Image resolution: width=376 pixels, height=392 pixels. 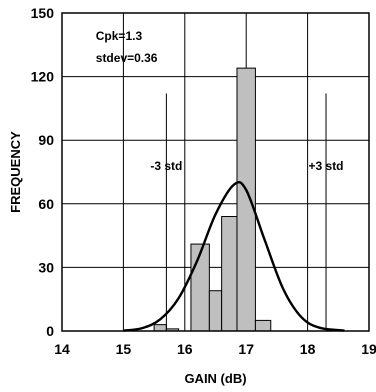 I want to click on y-tick-label: 90, so click(x=46, y=140).